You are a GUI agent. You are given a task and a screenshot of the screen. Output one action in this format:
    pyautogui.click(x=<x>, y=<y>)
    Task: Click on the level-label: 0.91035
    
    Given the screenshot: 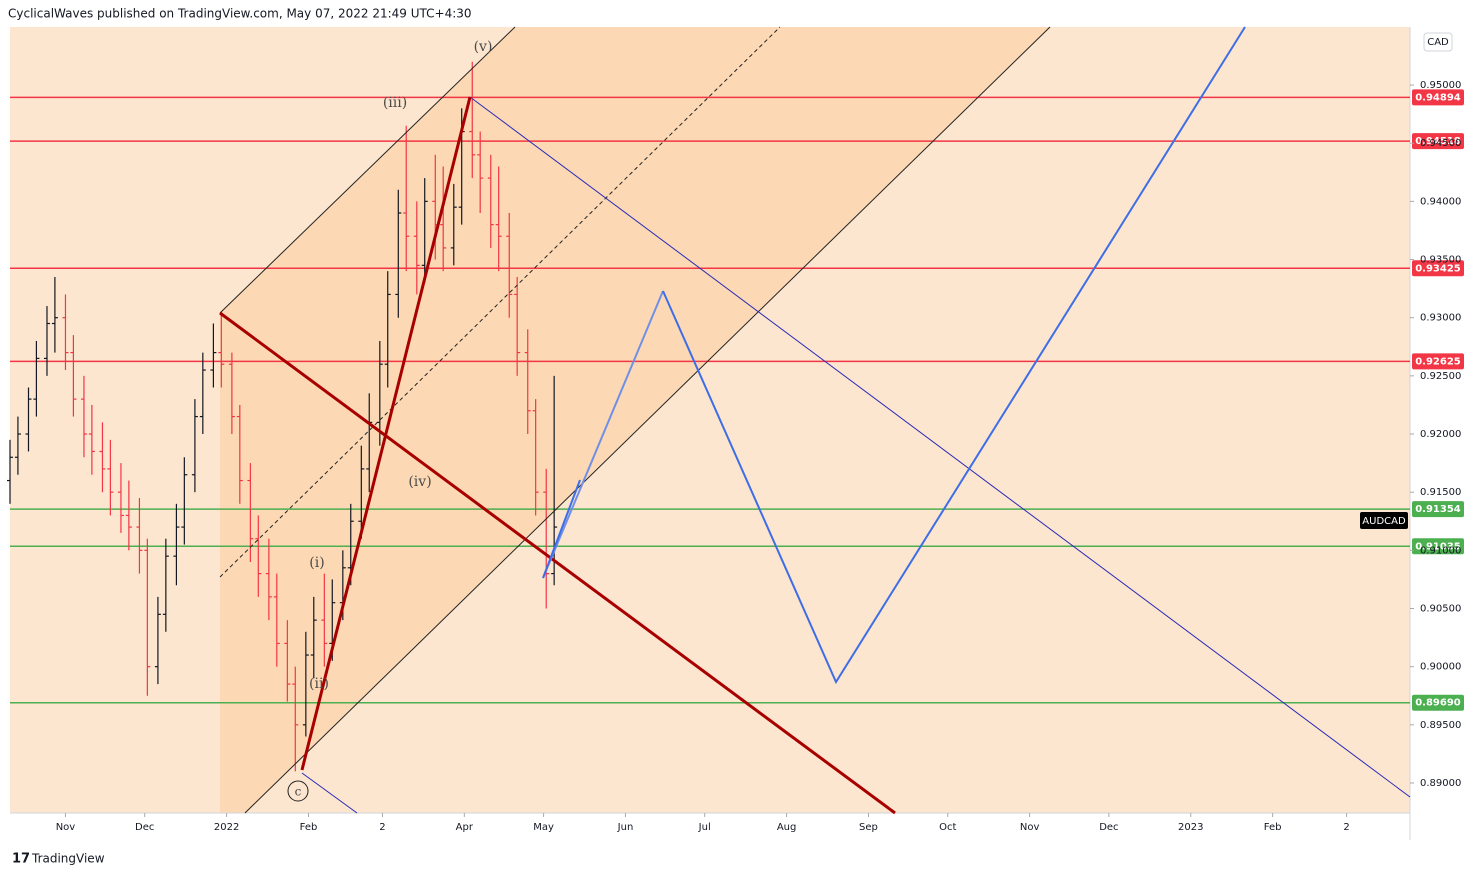 What is the action you would take?
    pyautogui.click(x=1438, y=546)
    